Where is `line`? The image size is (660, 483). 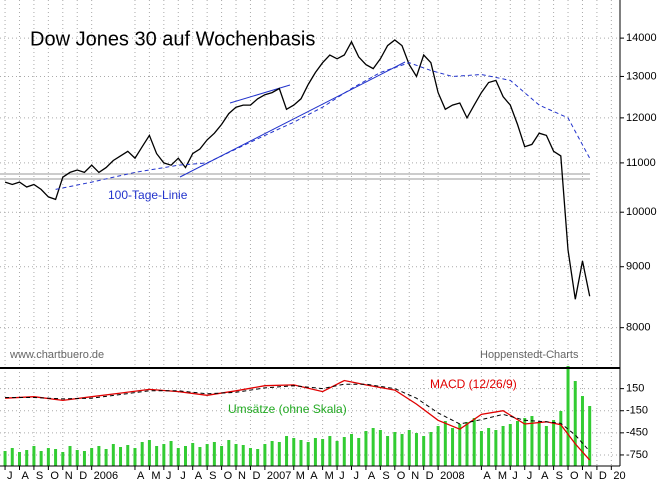 line is located at coordinates (298, 417).